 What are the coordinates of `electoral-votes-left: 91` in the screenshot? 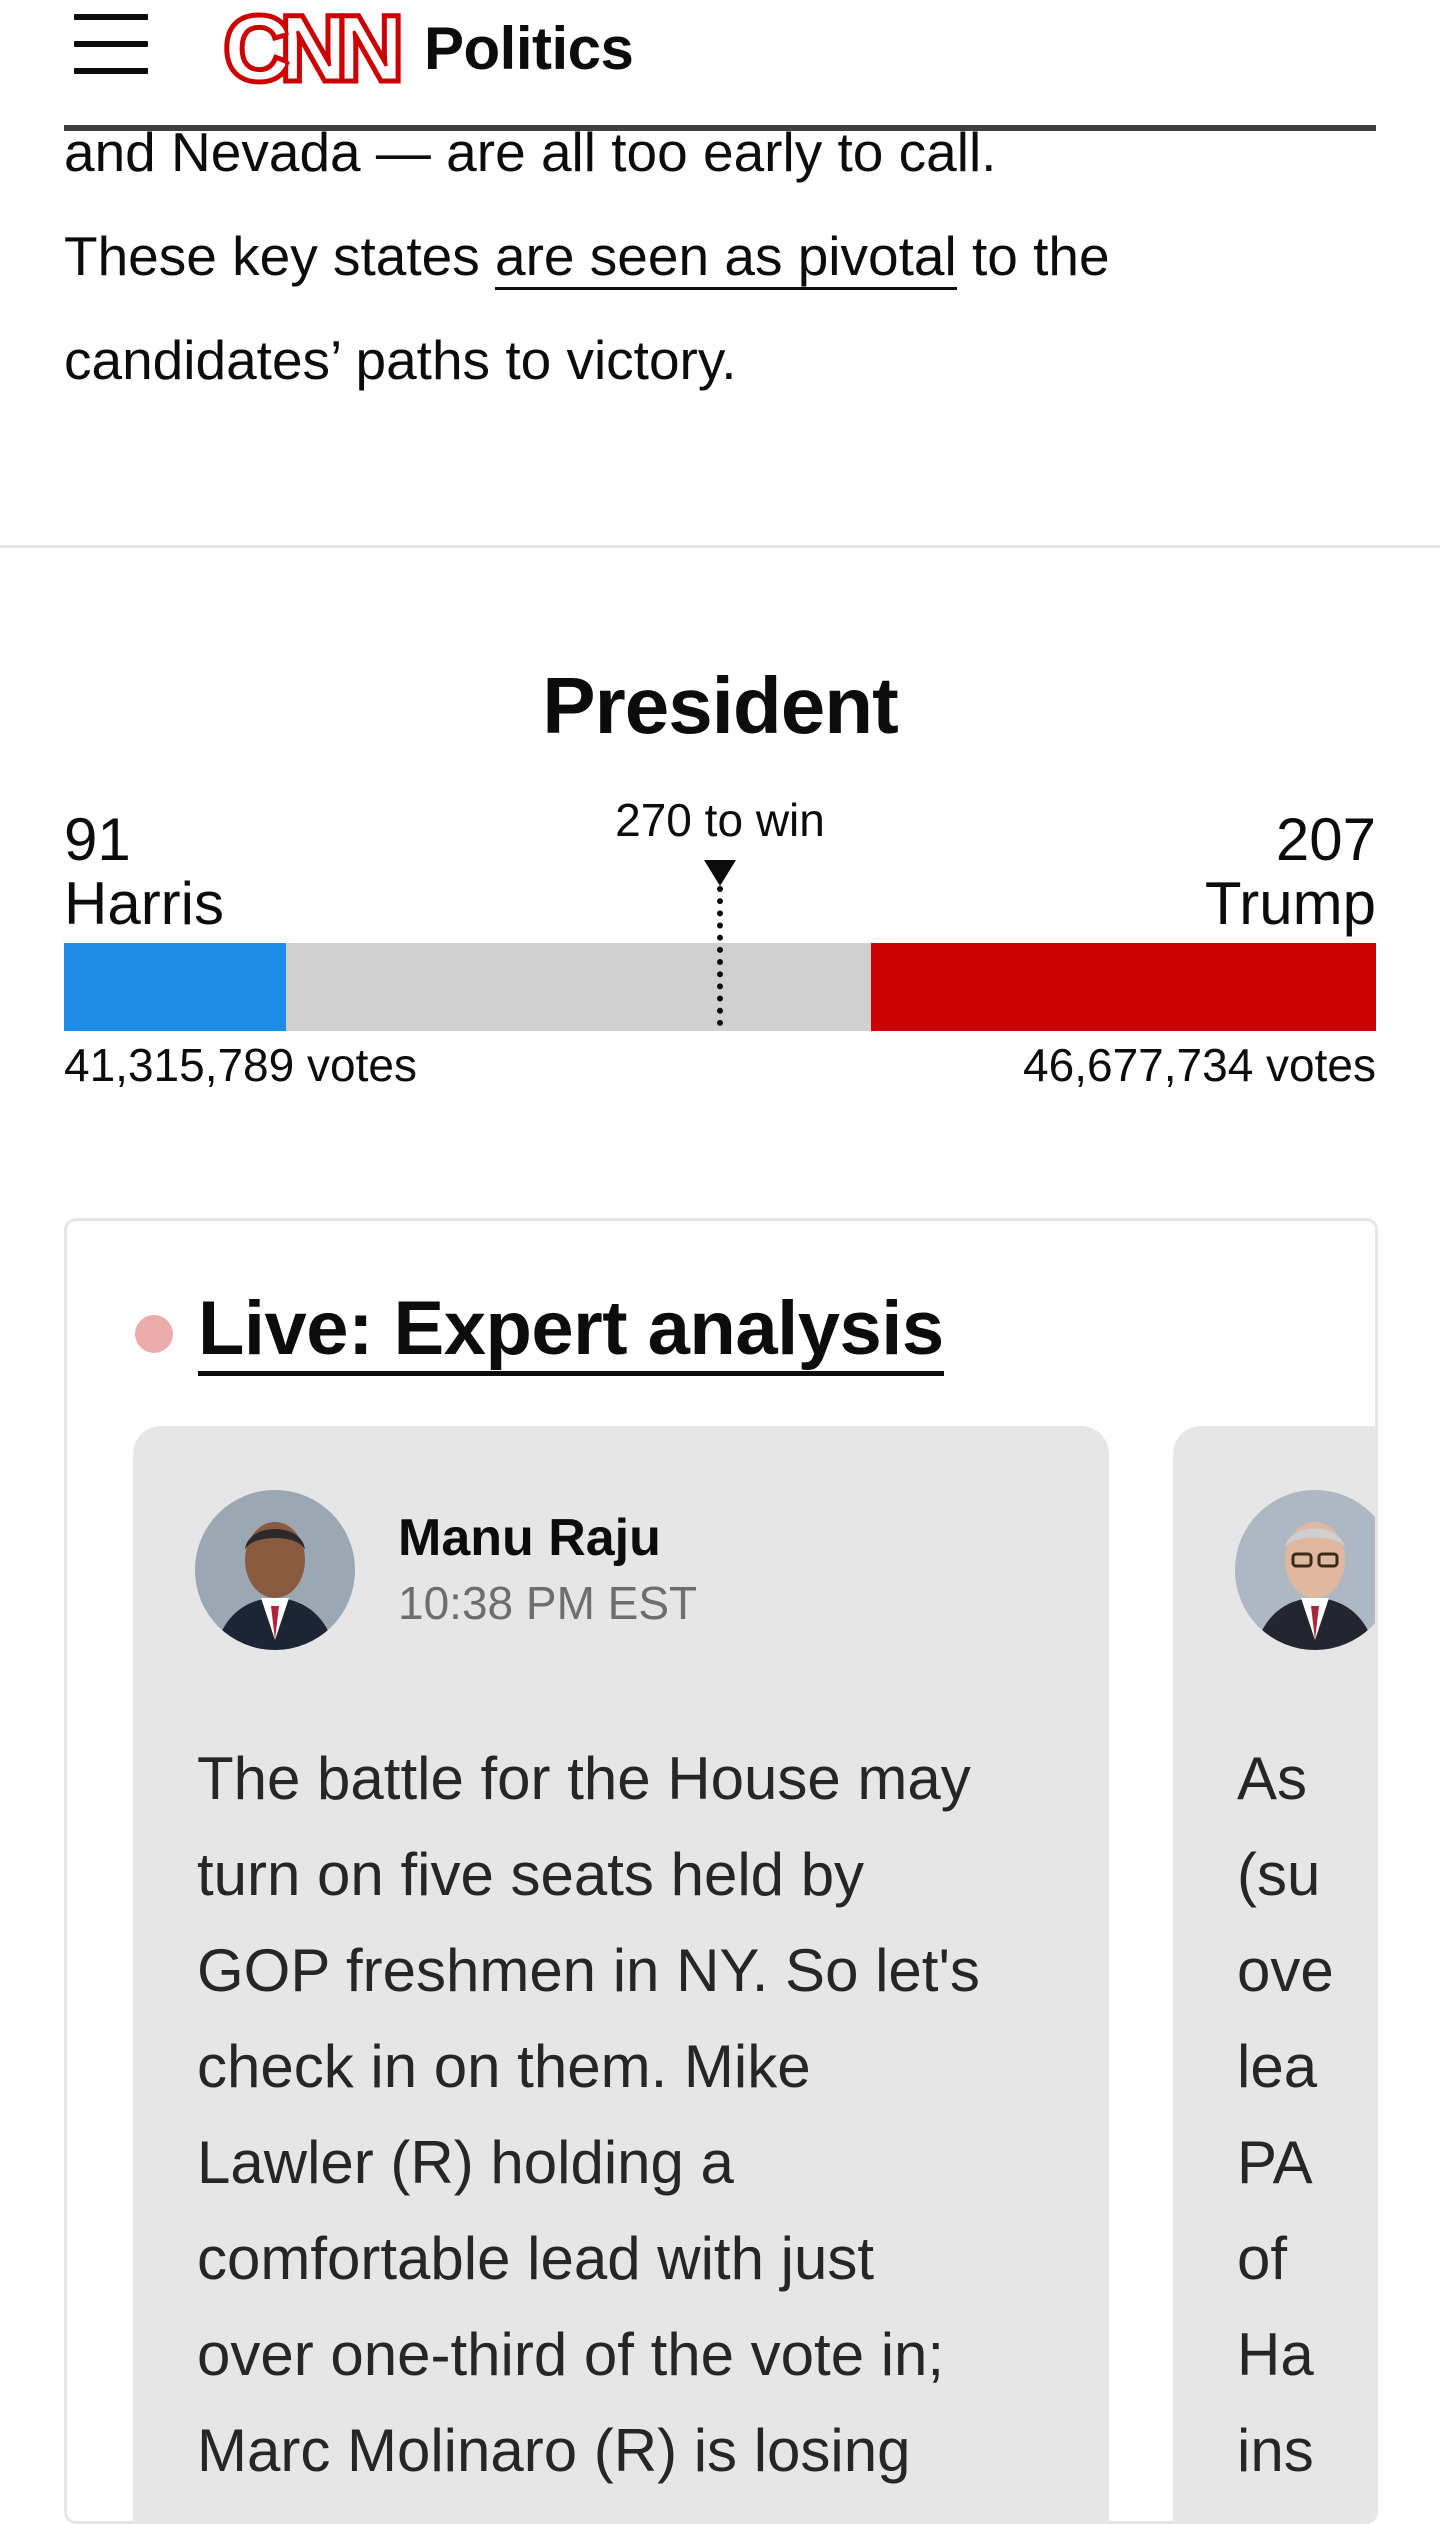 It's located at (97, 839).